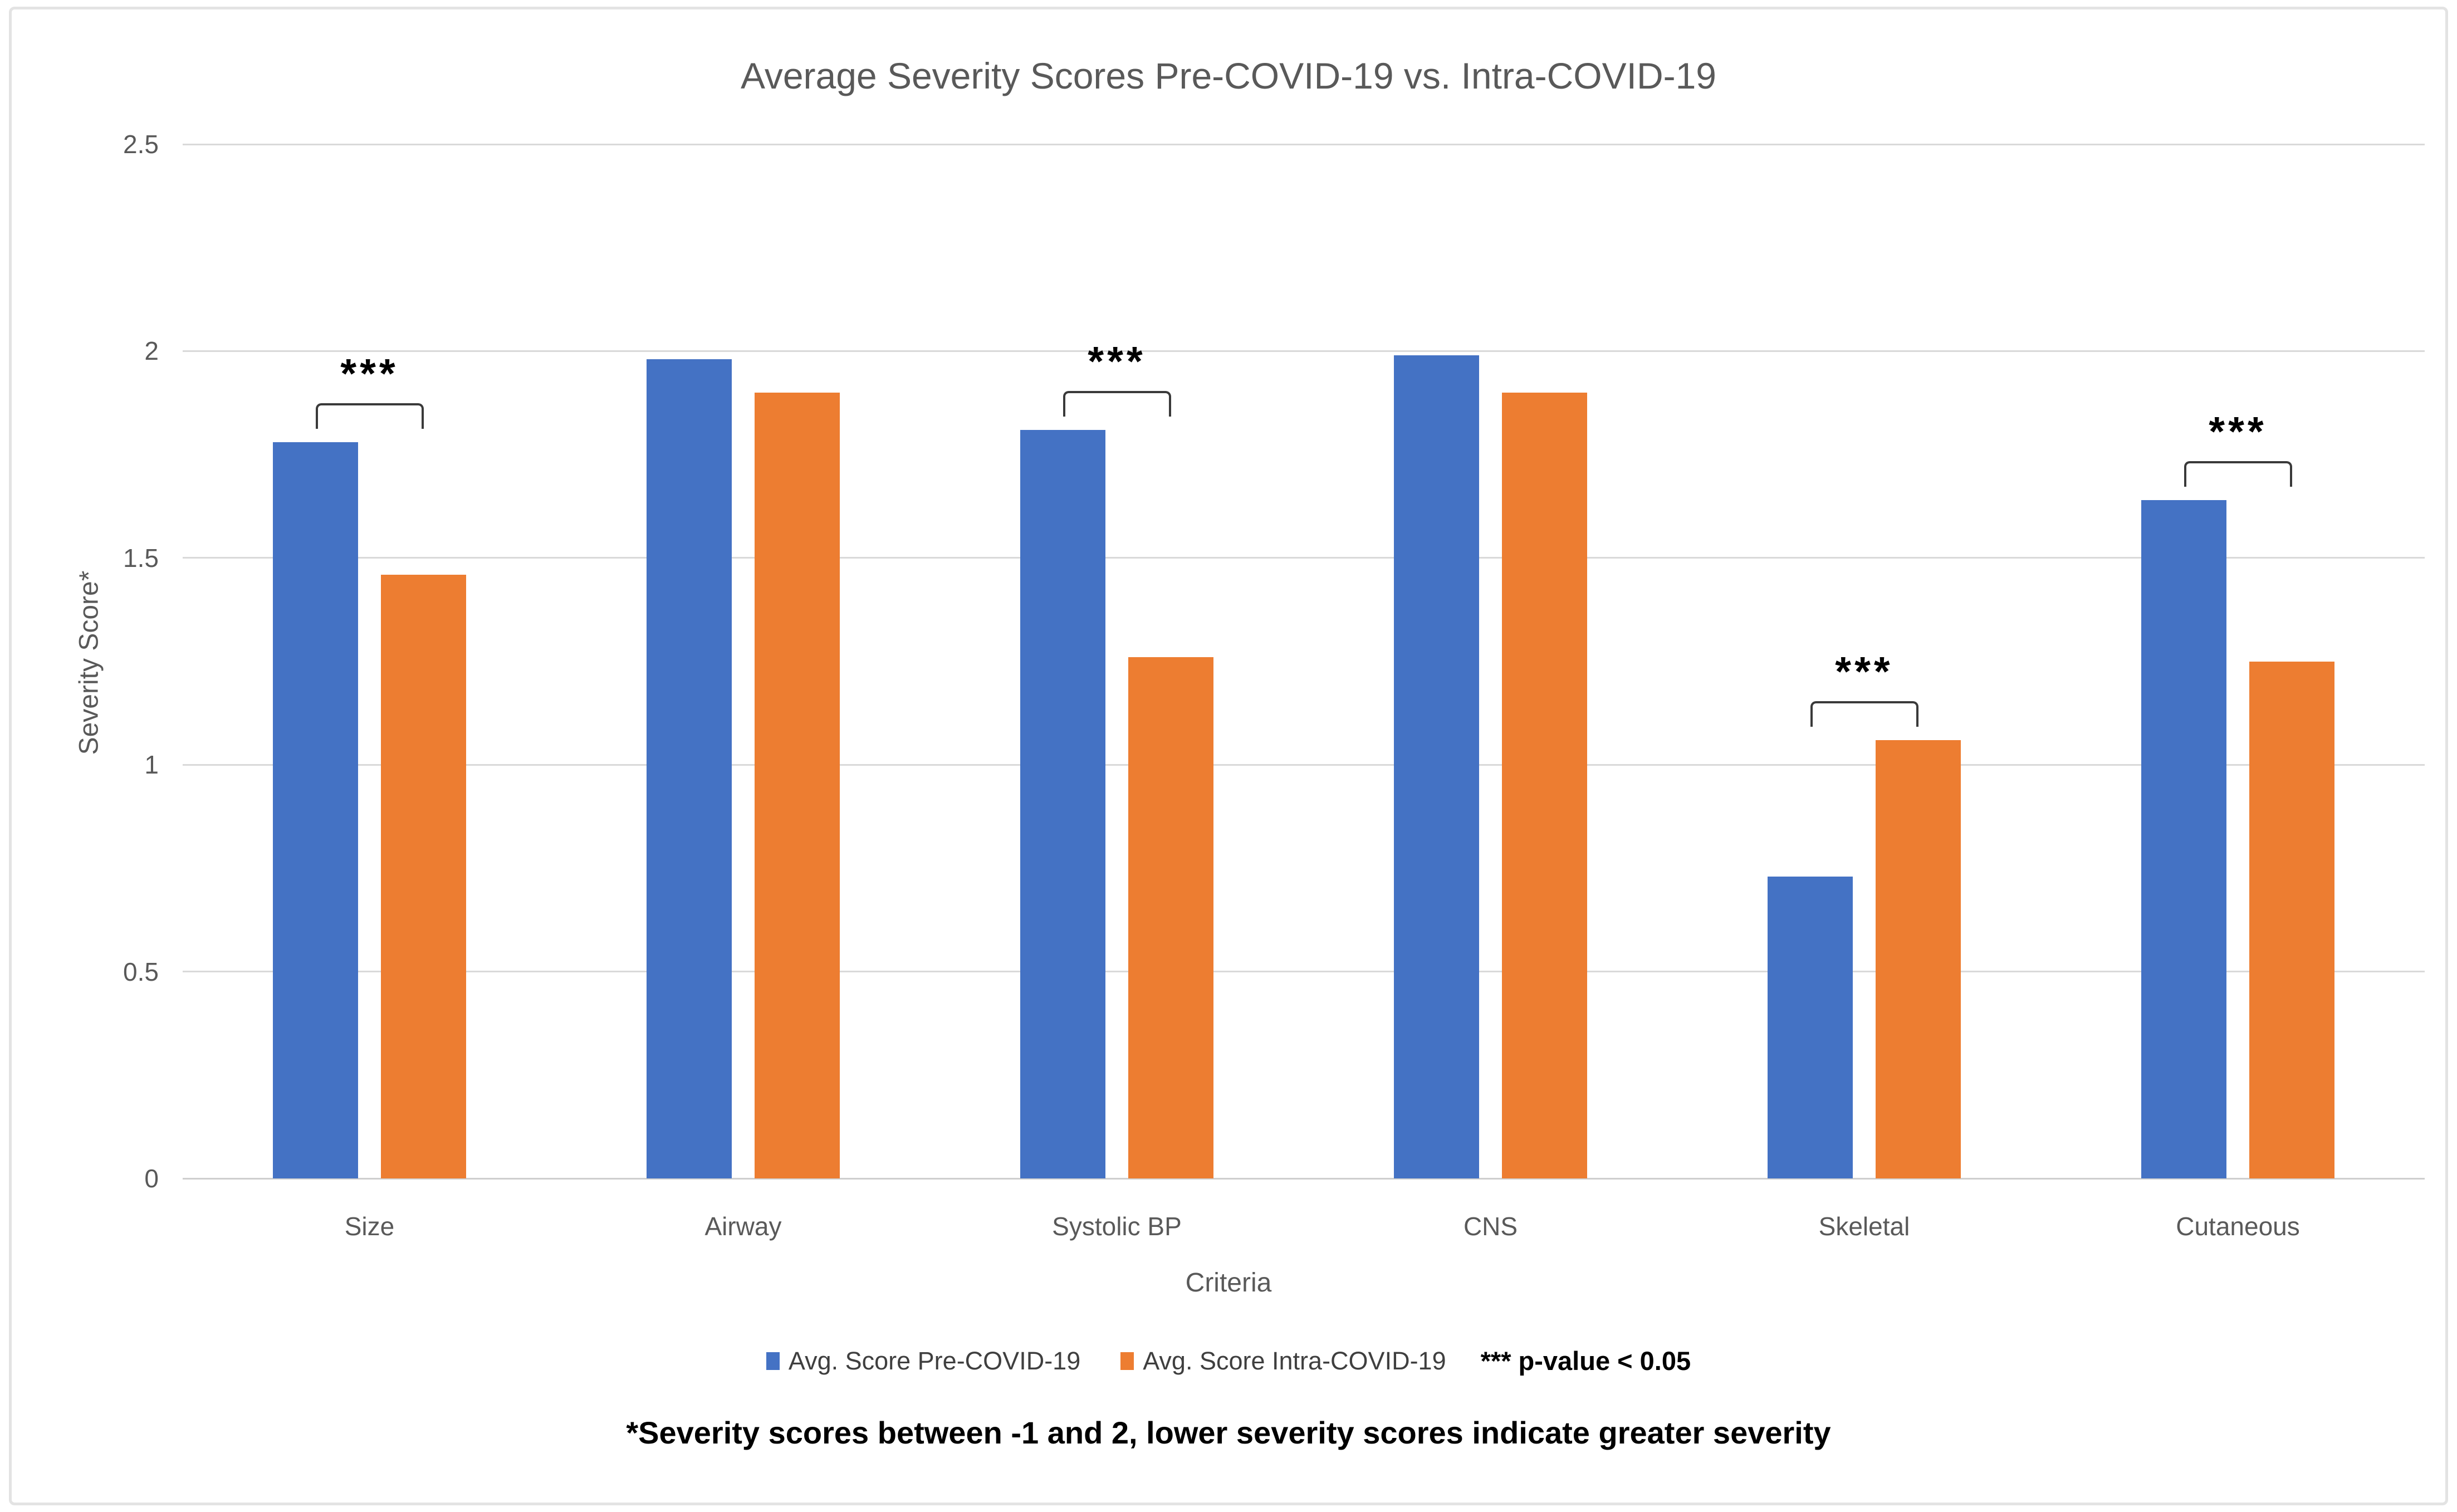 This screenshot has width=2457, height=1512. Describe the element at coordinates (2183, 839) in the screenshot. I see `bar-pre-cutaneous` at that location.